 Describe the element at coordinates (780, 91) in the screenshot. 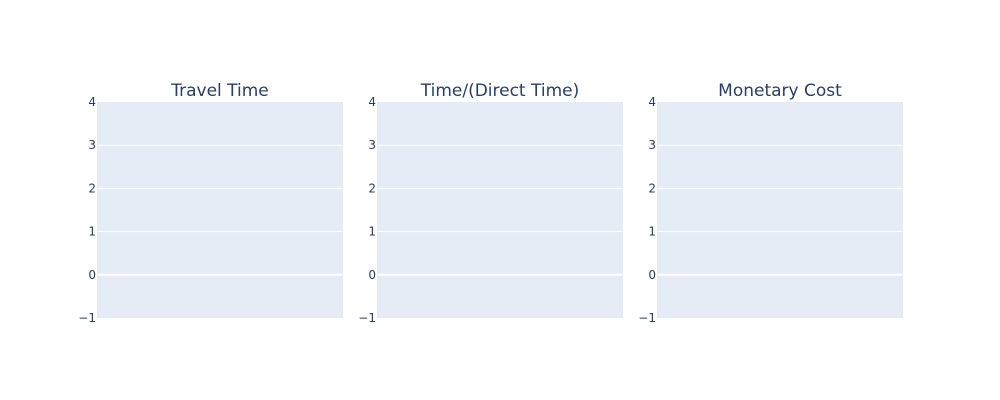

I see `subplot-title: Monetary Cost` at that location.